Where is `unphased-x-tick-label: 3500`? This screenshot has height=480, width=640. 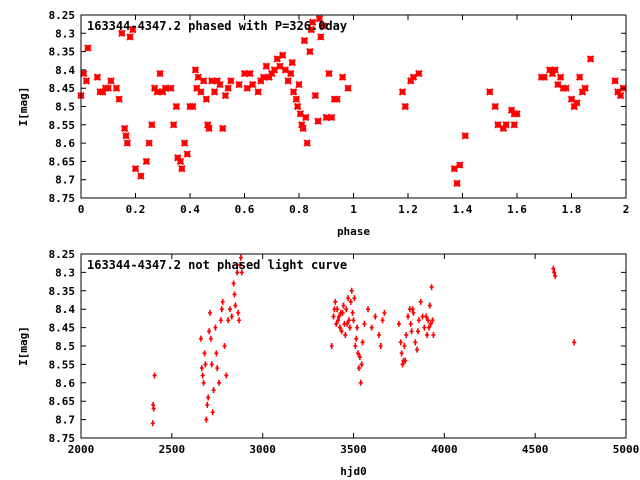
unphased-x-tick-label: 3500 is located at coordinates (353, 449).